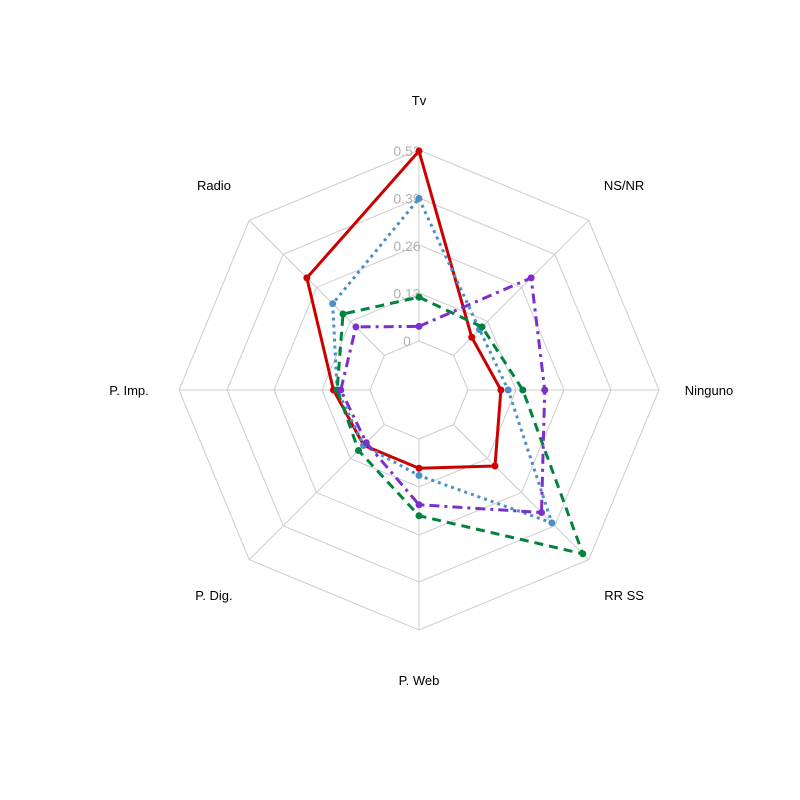 This screenshot has height=800, width=800. Describe the element at coordinates (214, 185) in the screenshot. I see `axis-label-7: Radio` at that location.